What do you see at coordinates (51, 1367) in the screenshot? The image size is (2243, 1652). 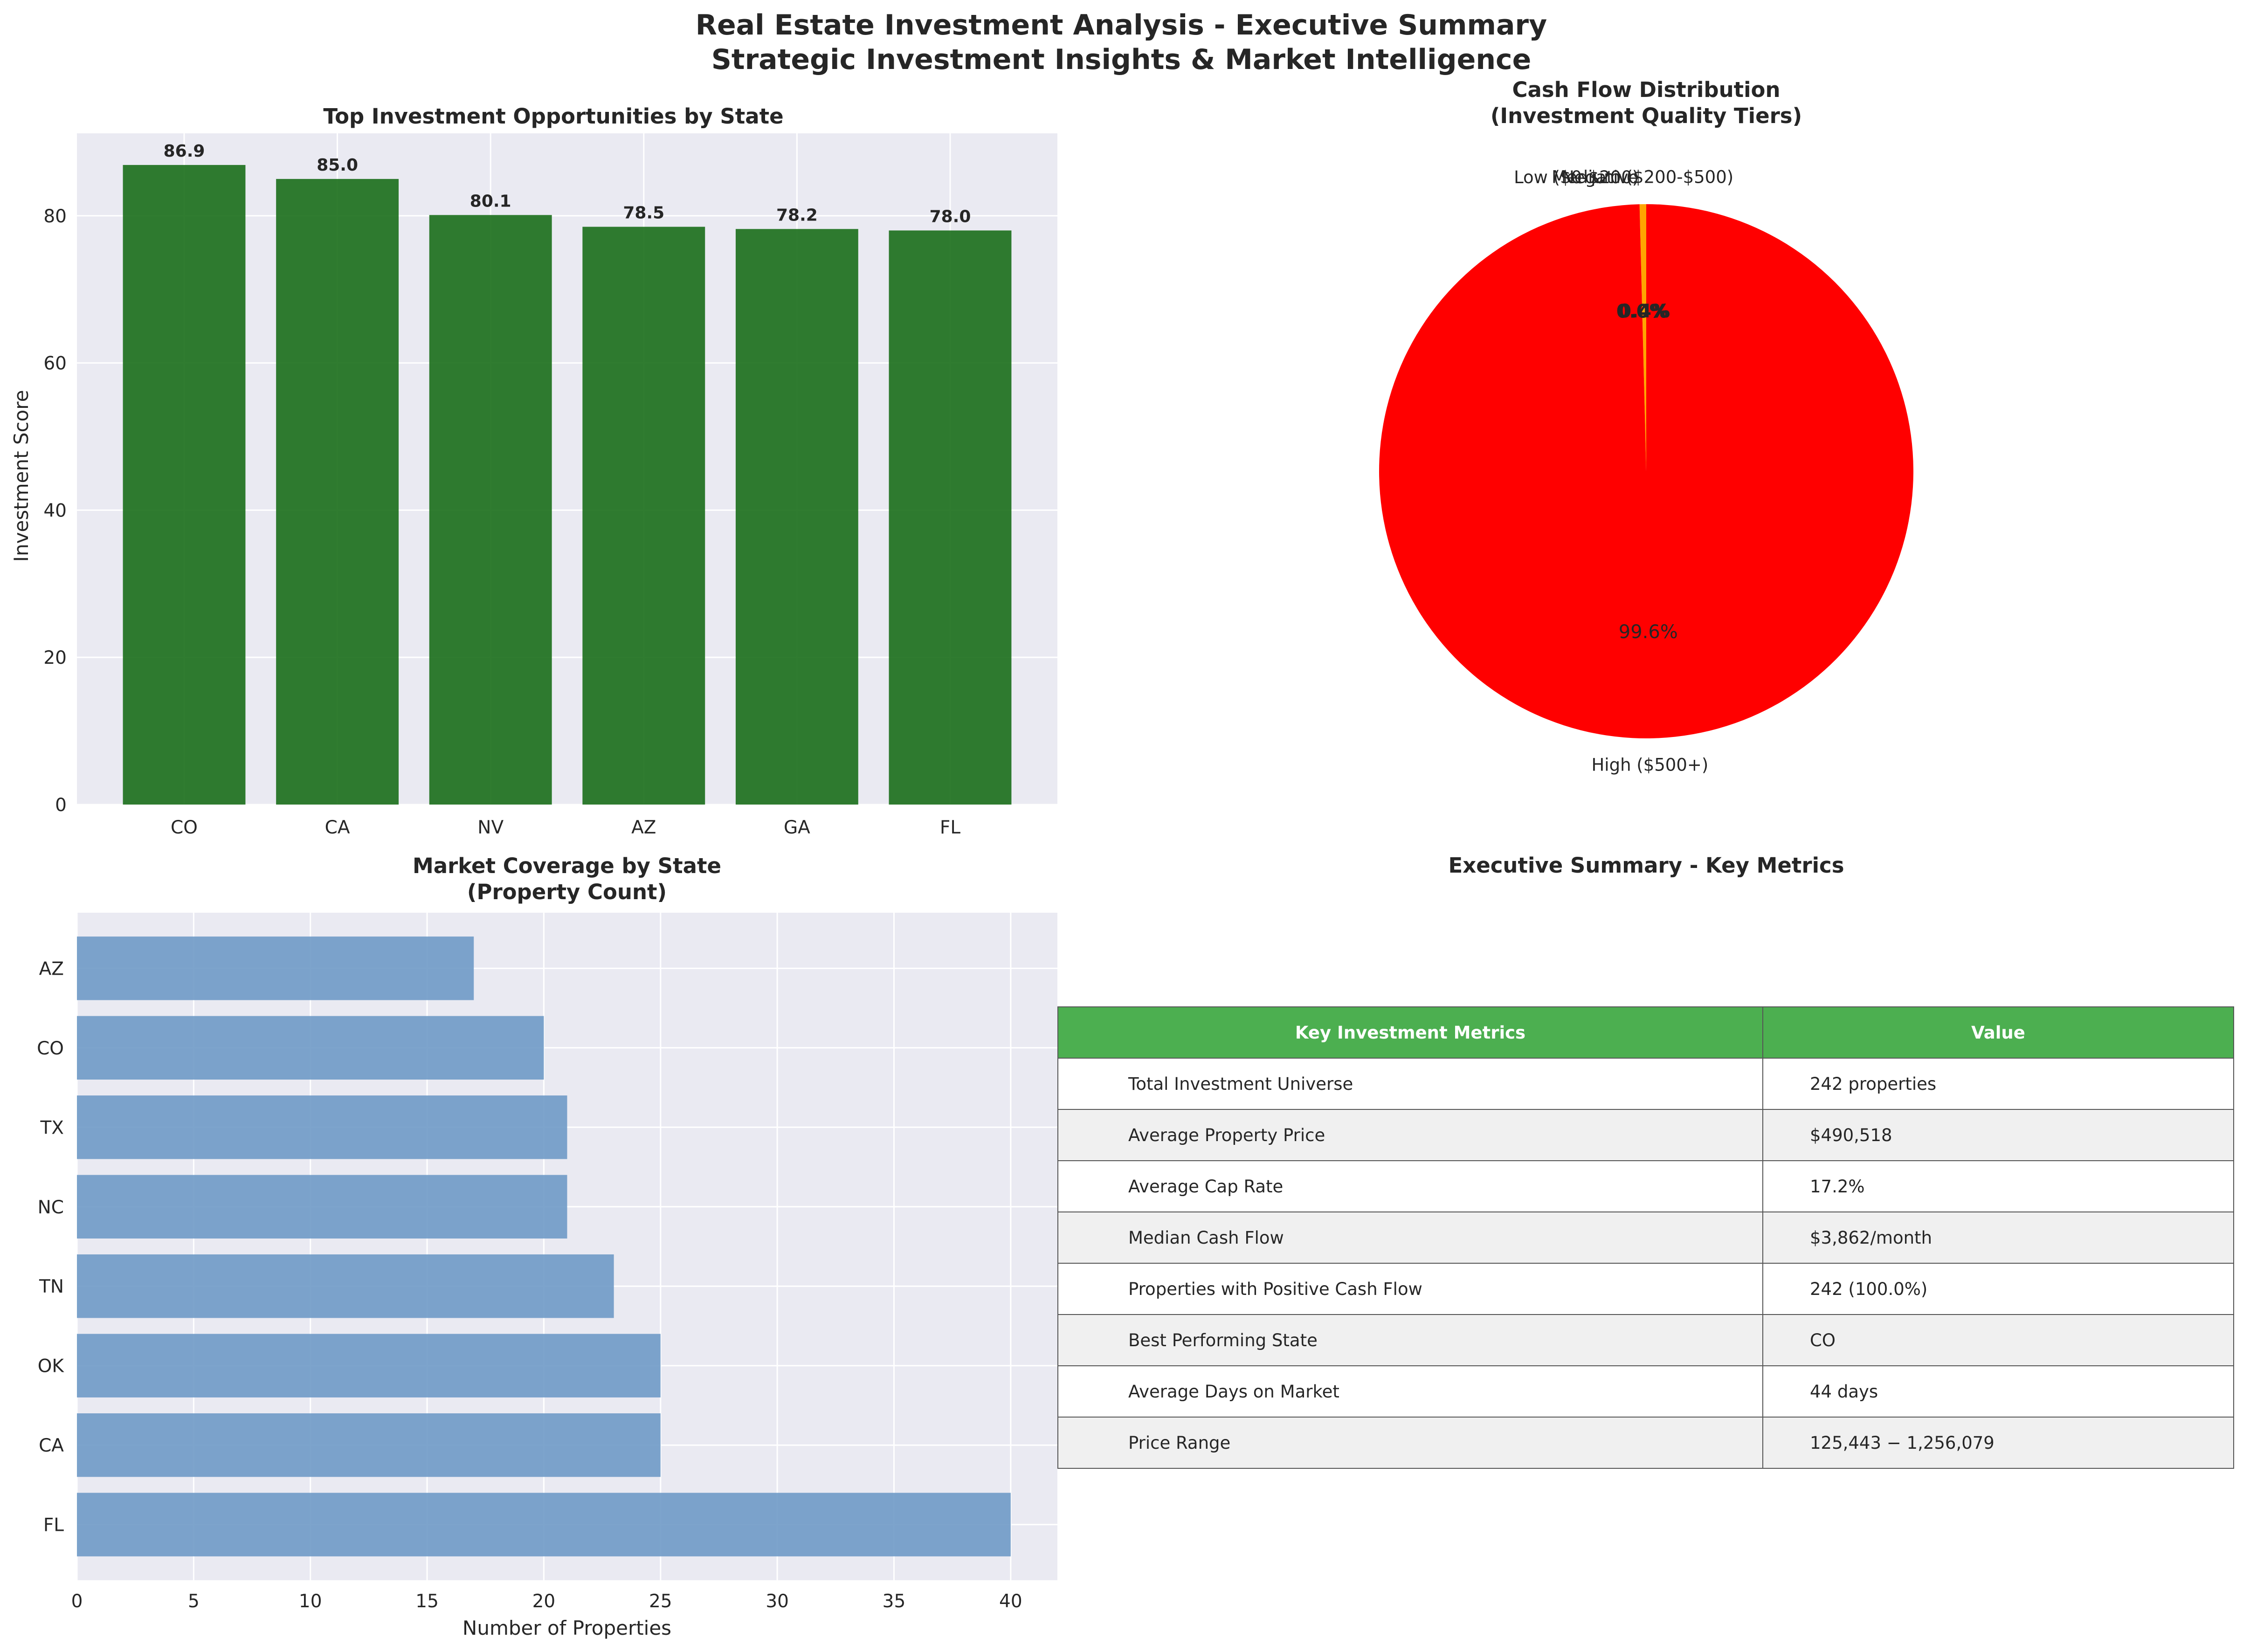 I see `y-tick-label: OK` at bounding box center [51, 1367].